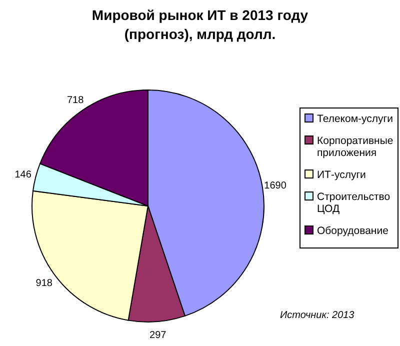  I want to click on legend-label: Корпоративные приложения, so click(355, 147).